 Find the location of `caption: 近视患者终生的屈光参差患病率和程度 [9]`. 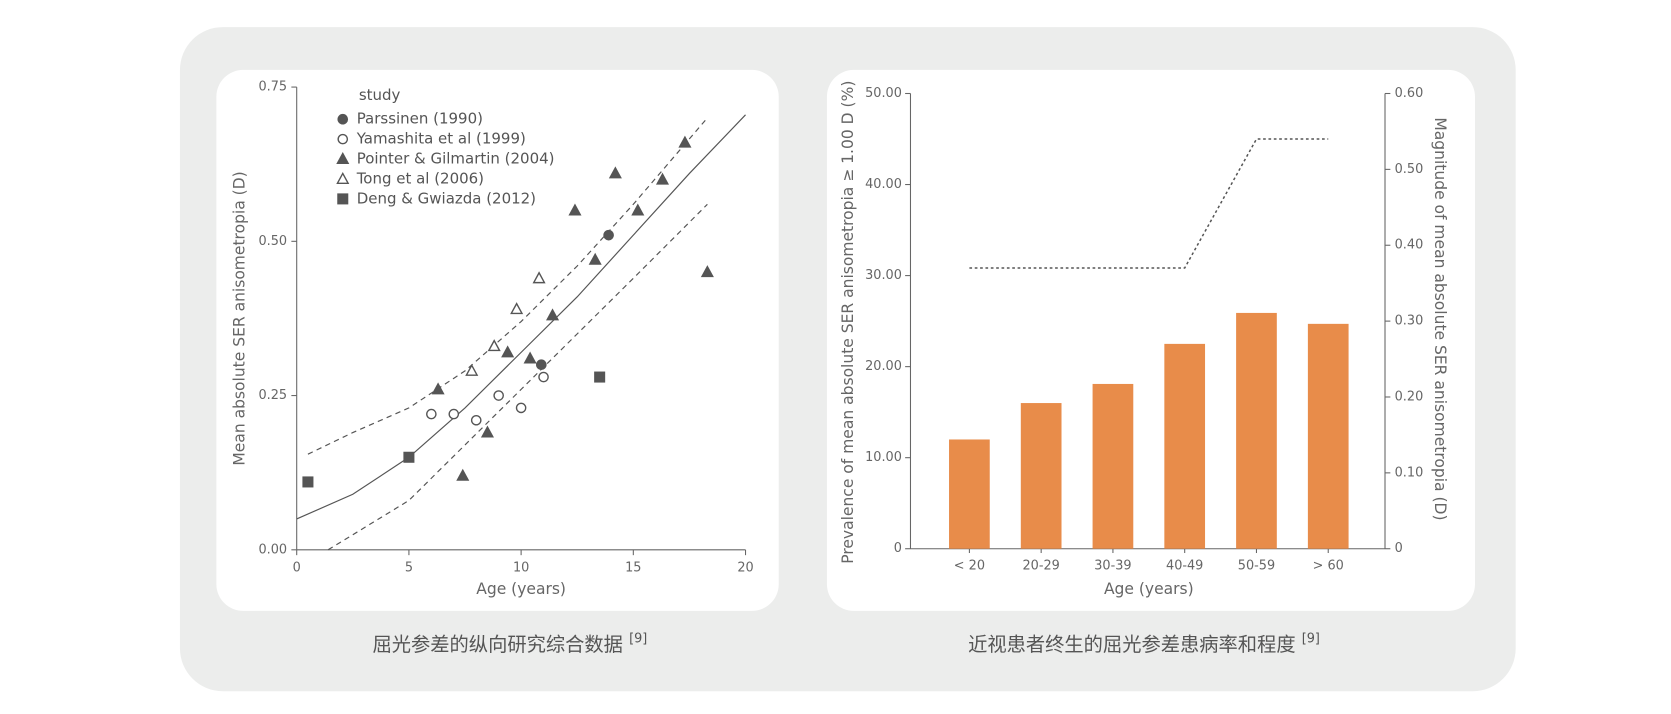

caption: 近视患者终生的屈光参差患病率和程度 [9] is located at coordinates (1144, 643).